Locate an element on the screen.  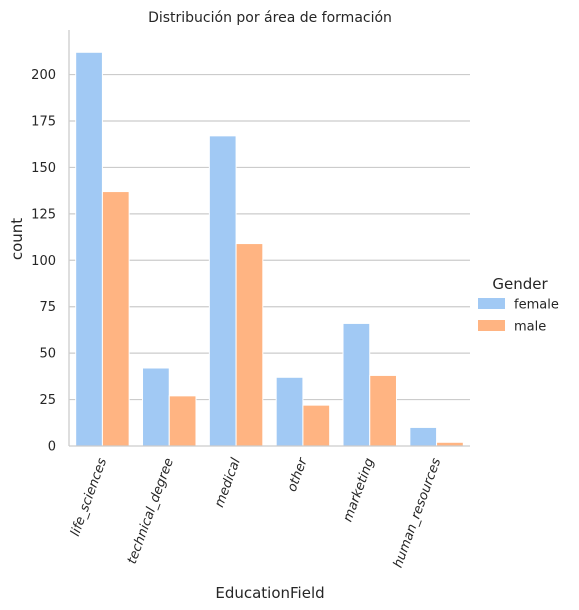
y-tick-label: 150 is located at coordinates (43, 168).